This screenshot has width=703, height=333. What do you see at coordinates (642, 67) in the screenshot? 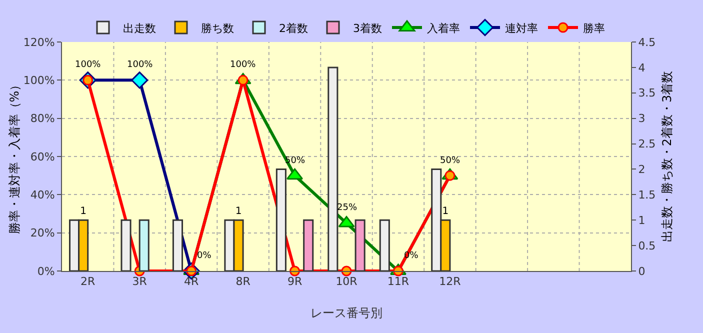
I see `y2-tick-label: 4` at bounding box center [642, 67].